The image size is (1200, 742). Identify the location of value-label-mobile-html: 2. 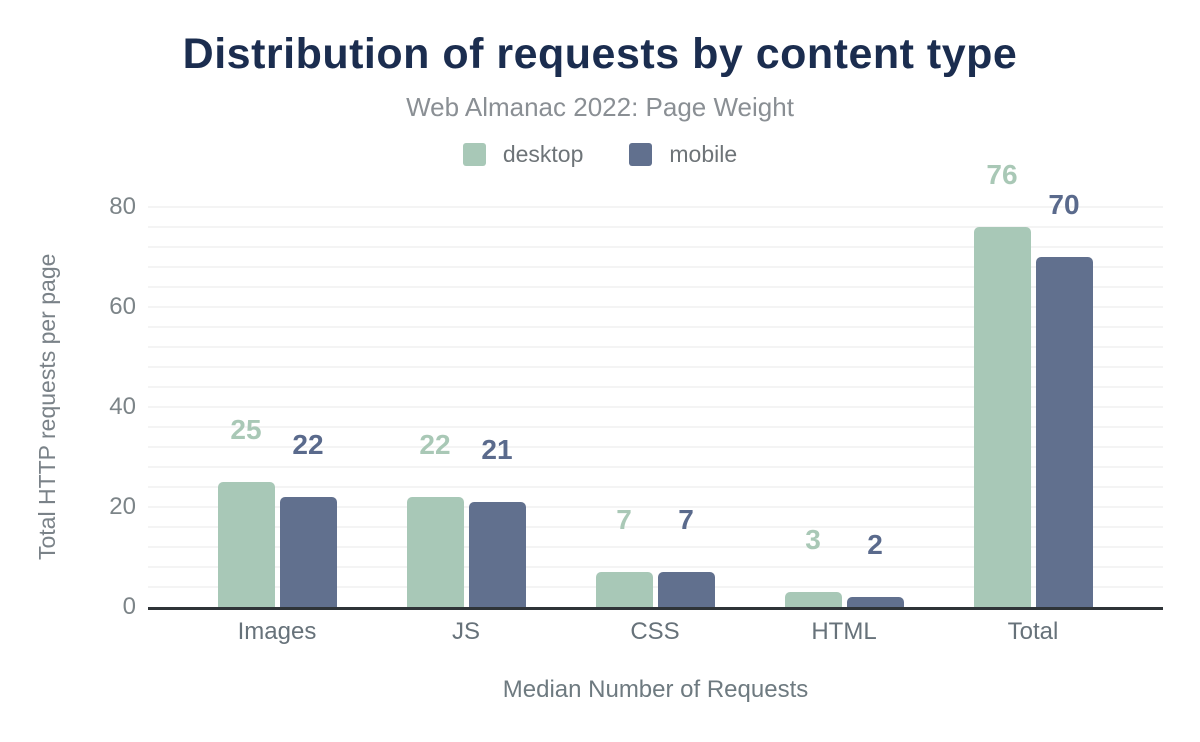
(875, 544).